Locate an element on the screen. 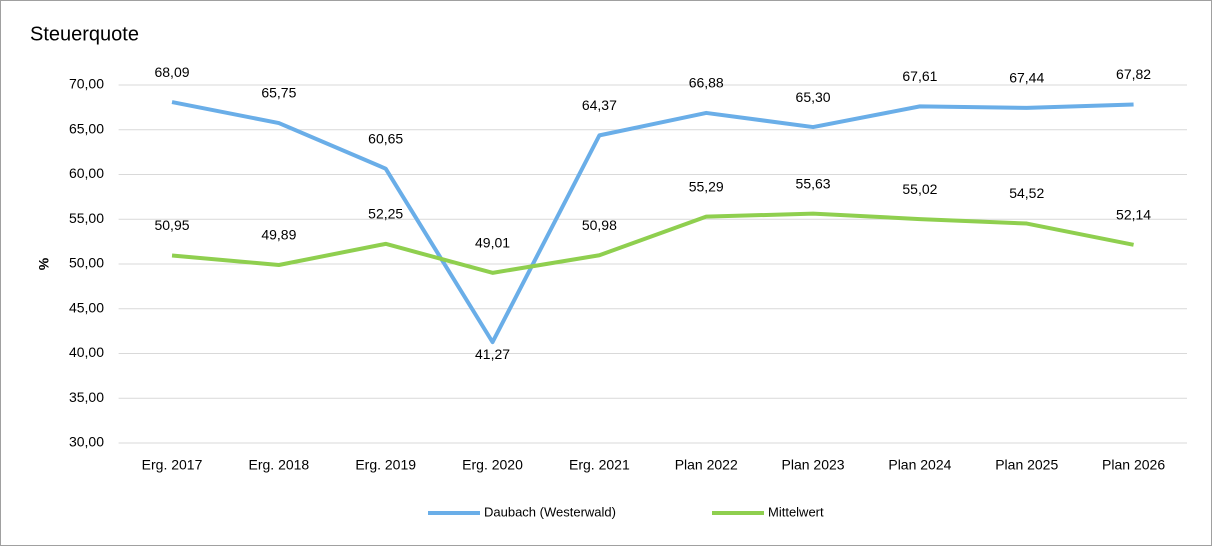 The height and width of the screenshot is (546, 1212). data-label: 52,25 is located at coordinates (385, 214).